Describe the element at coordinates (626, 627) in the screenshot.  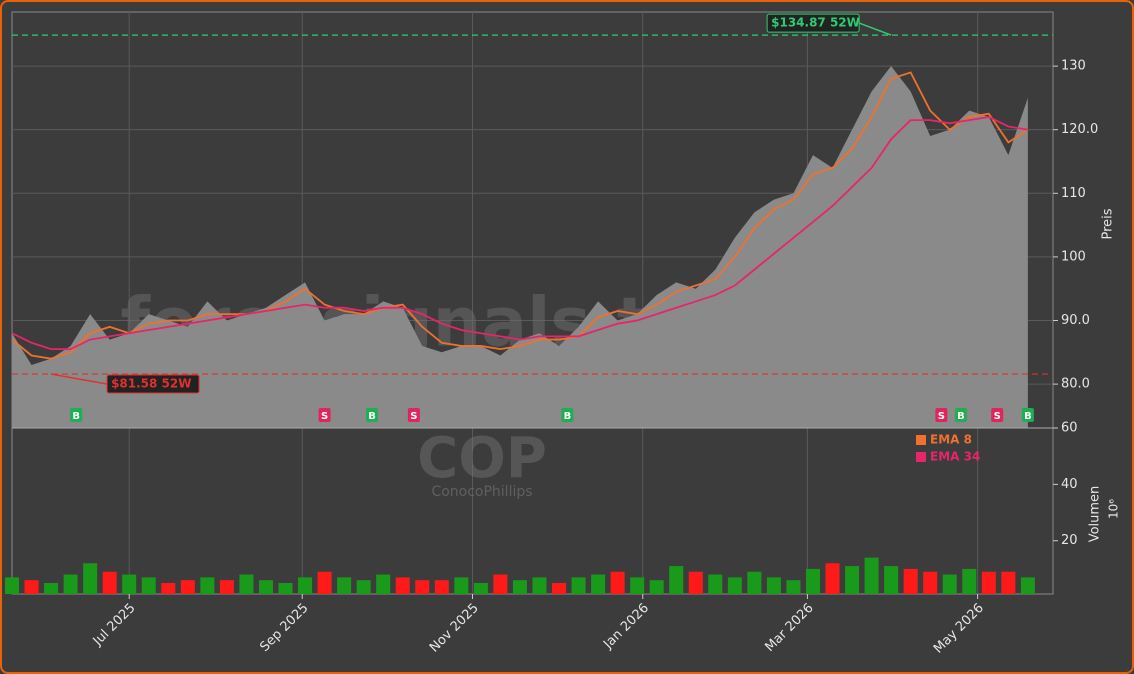
I see `x-tick-label: Jan 2026` at that location.